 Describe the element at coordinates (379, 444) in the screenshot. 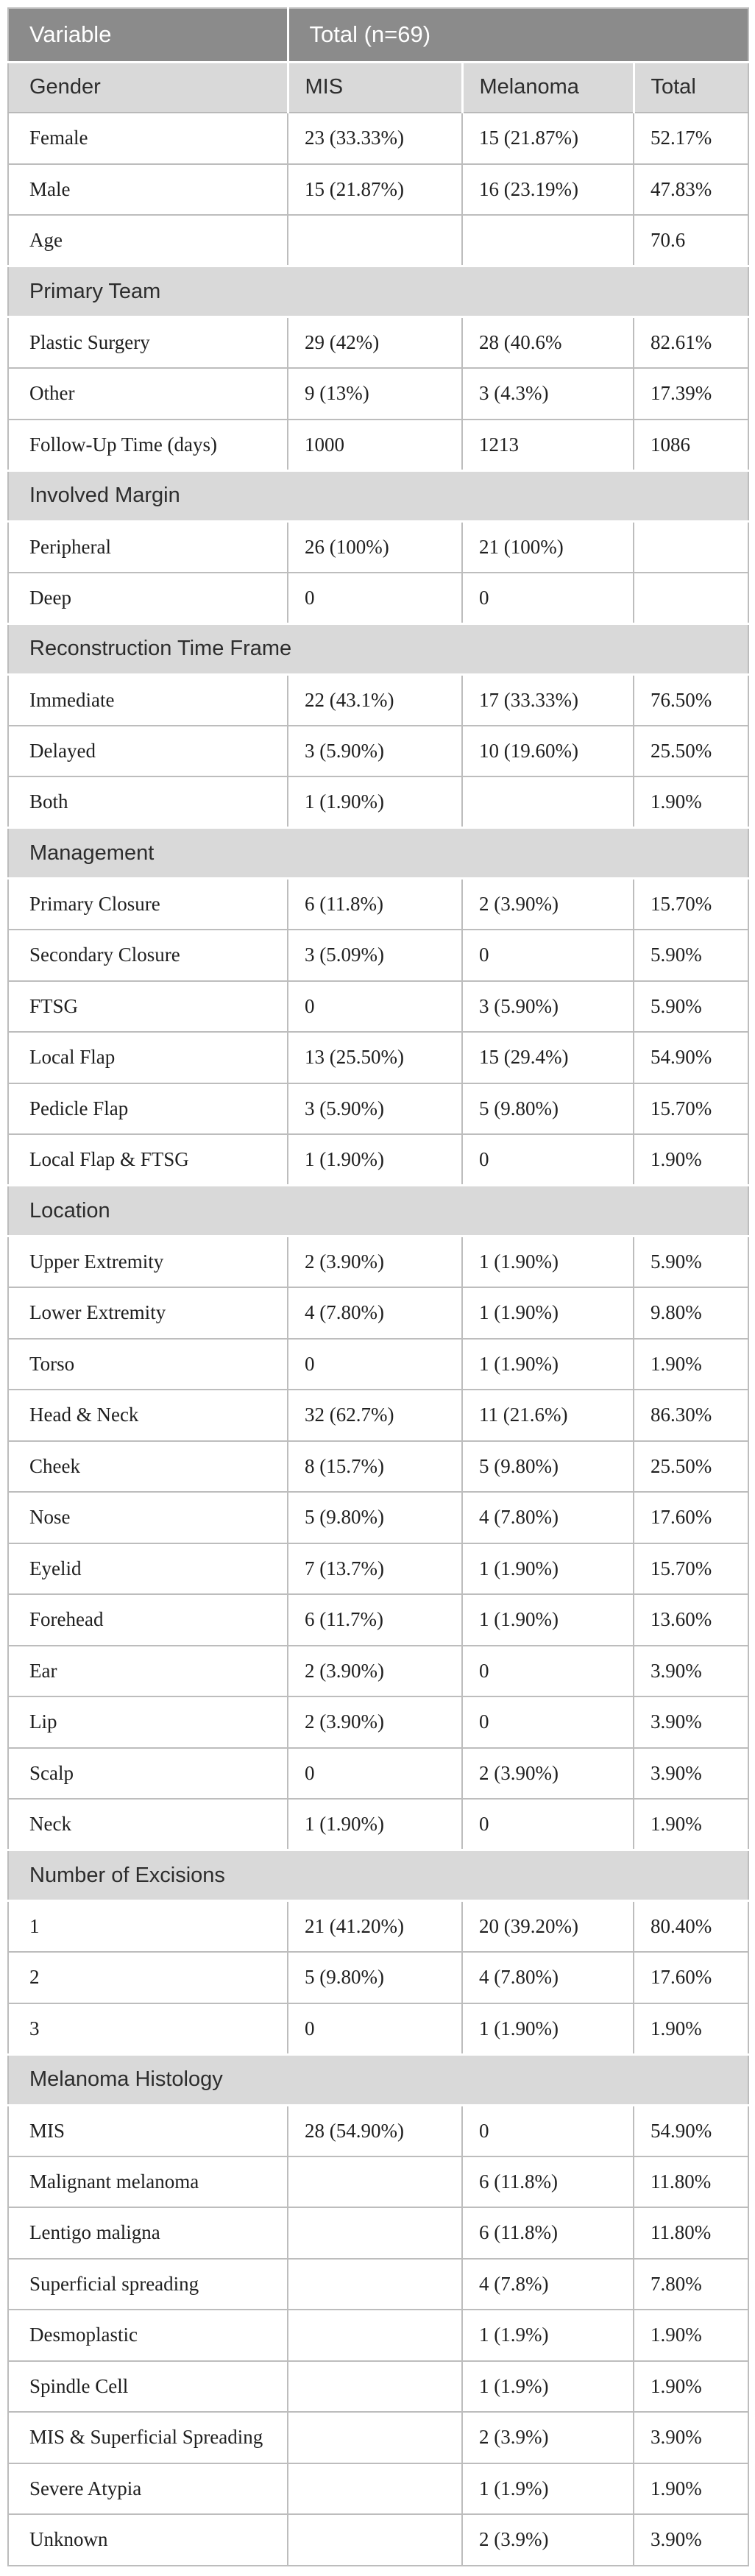

I see `table-row: Follow-Up Time (days) 1000 1213 1086` at that location.